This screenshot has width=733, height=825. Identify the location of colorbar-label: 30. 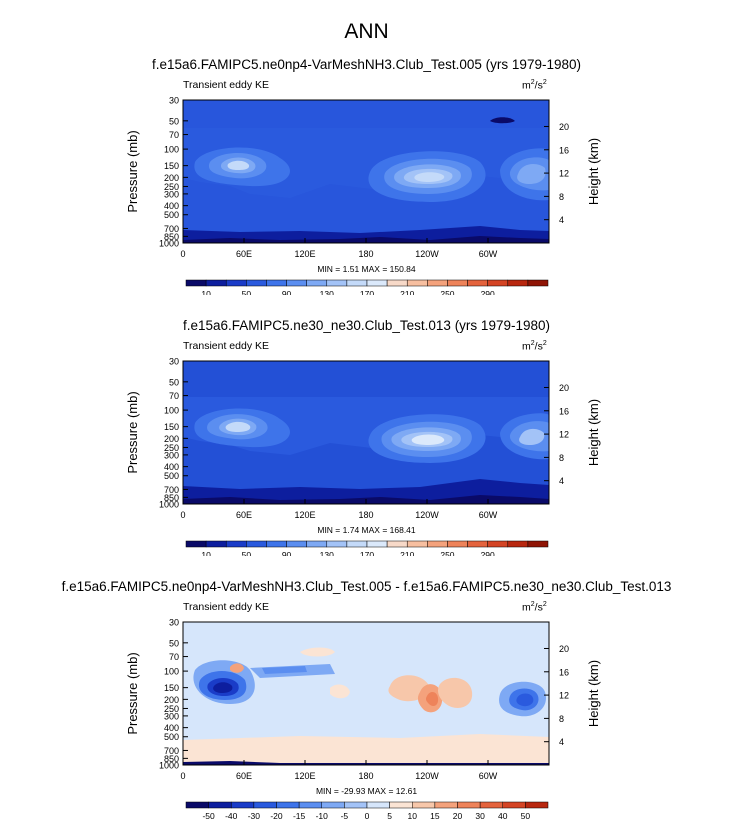
(480, 816).